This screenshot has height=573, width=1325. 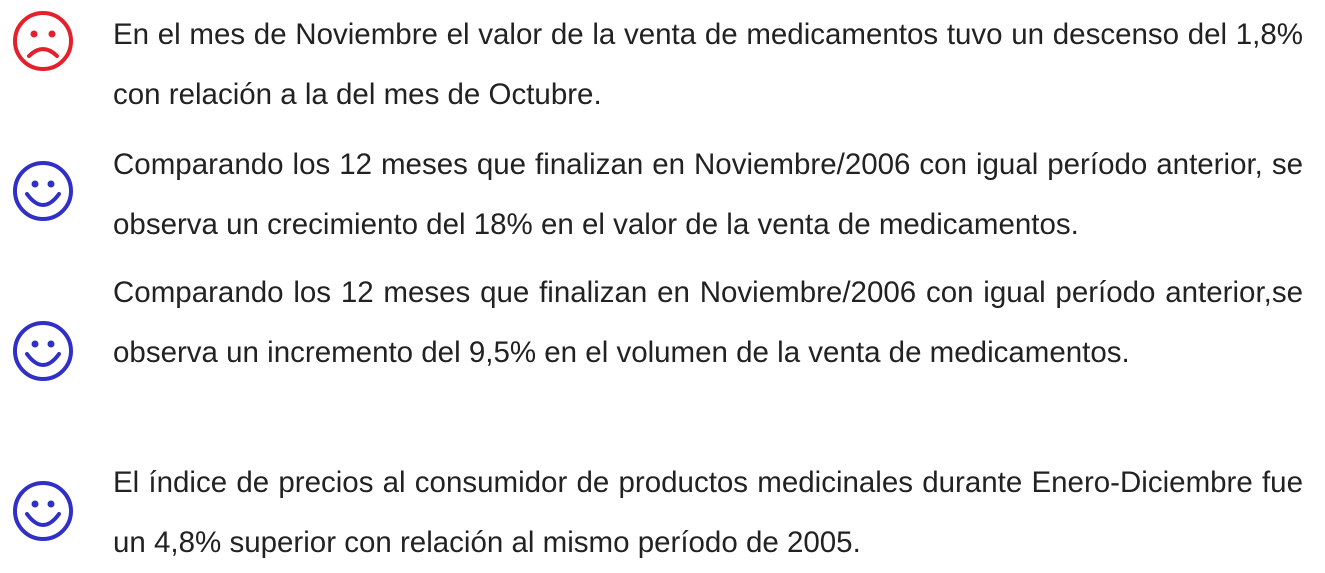 What do you see at coordinates (43, 41) in the screenshot?
I see `sad-face-icon` at bounding box center [43, 41].